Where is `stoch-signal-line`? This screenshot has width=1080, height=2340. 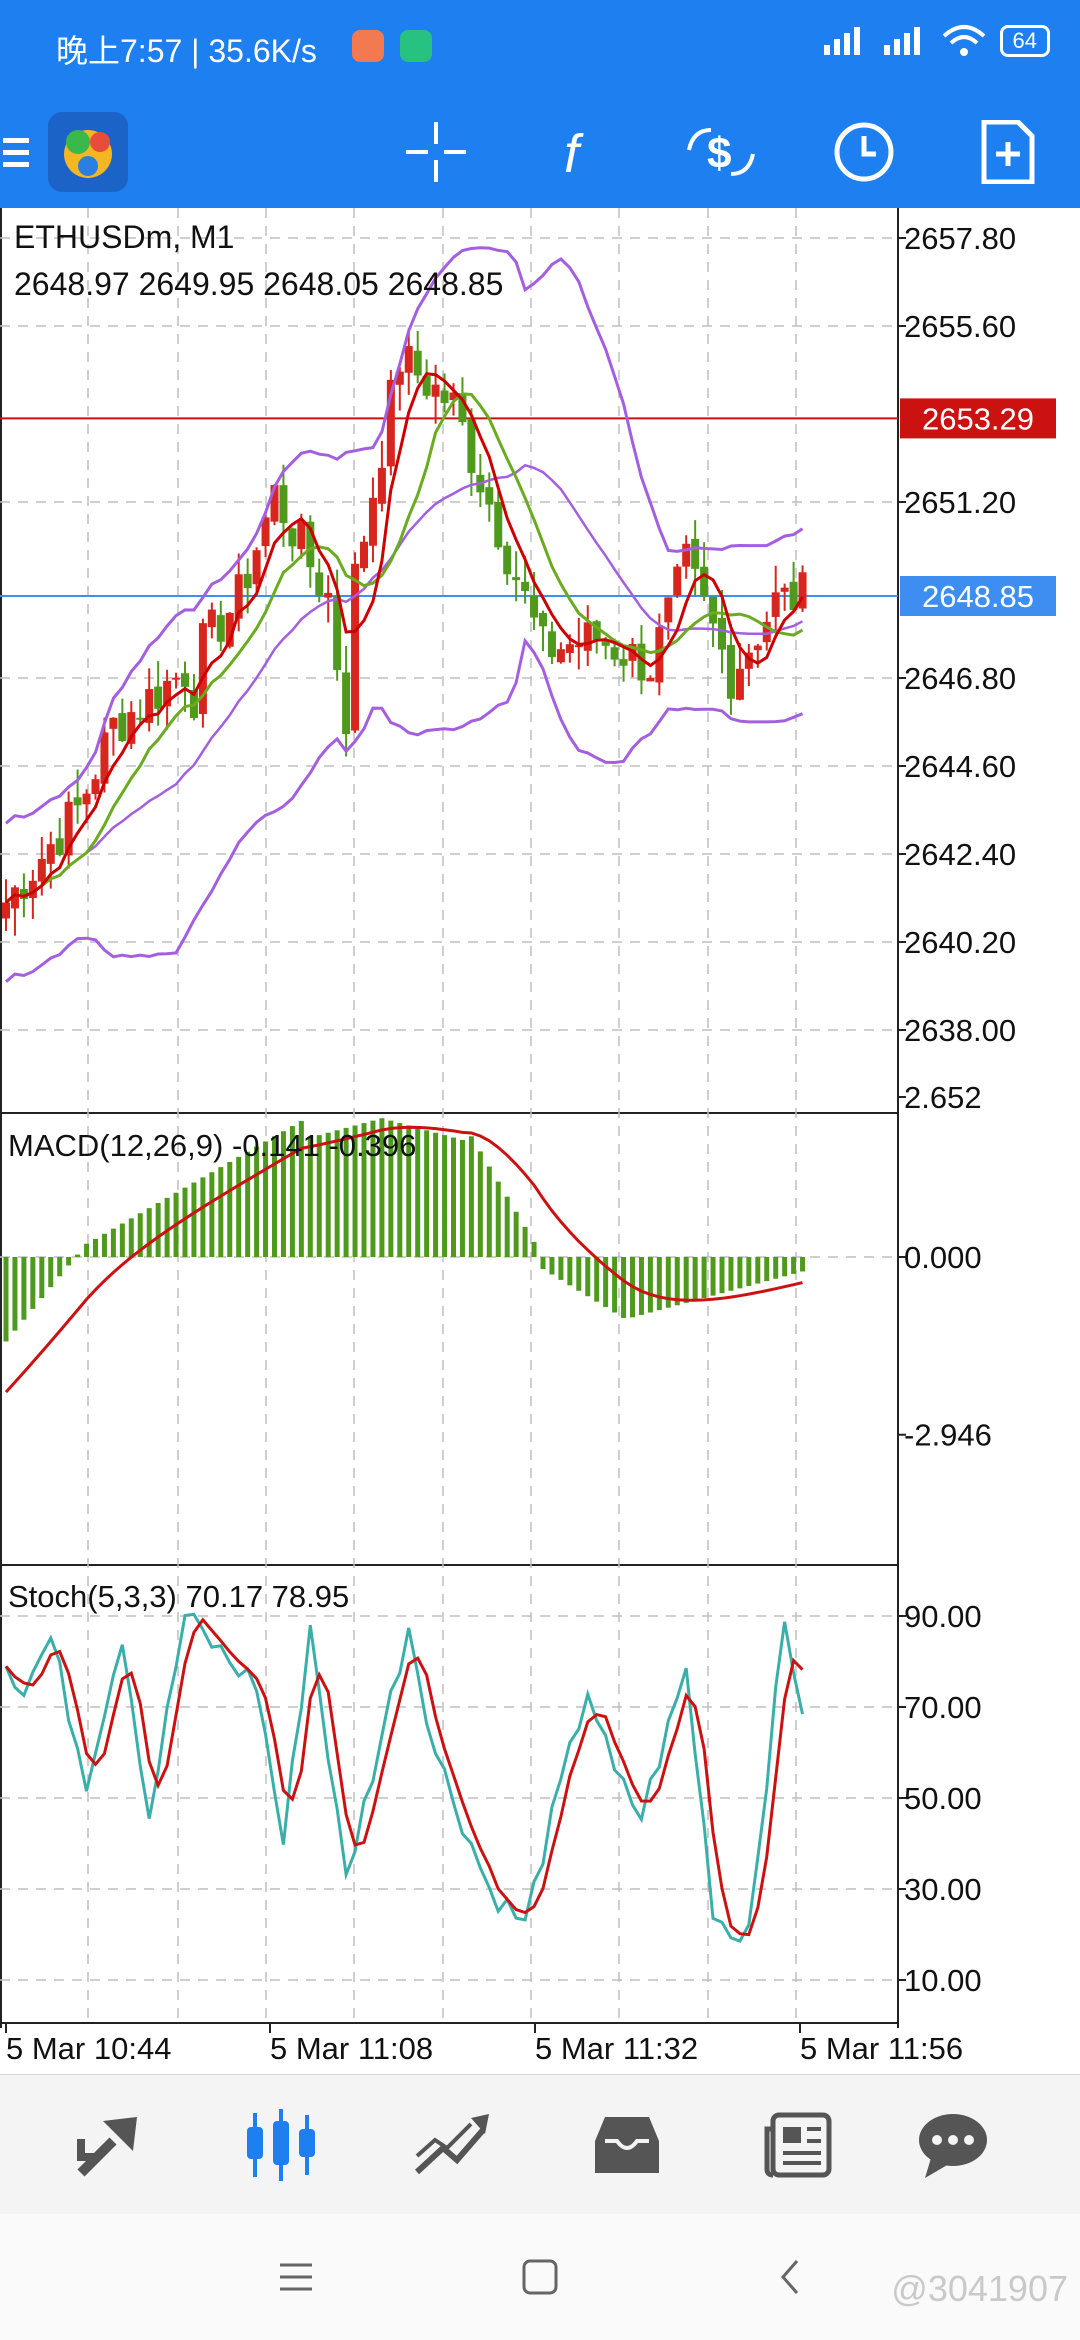 stoch-signal-line is located at coordinates (404, 1777).